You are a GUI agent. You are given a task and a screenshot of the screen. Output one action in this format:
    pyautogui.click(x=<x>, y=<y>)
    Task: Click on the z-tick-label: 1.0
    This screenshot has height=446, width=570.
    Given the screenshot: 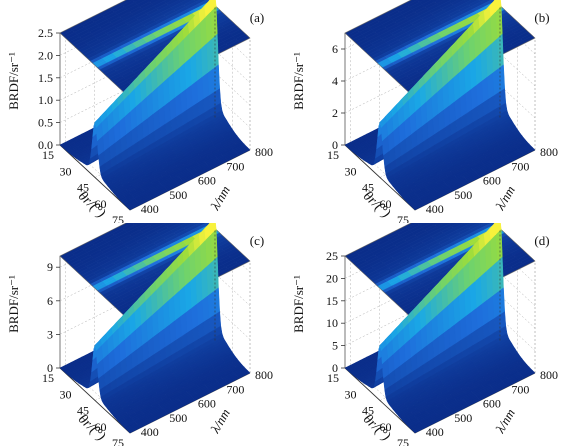 What is the action you would take?
    pyautogui.click(x=45, y=100)
    